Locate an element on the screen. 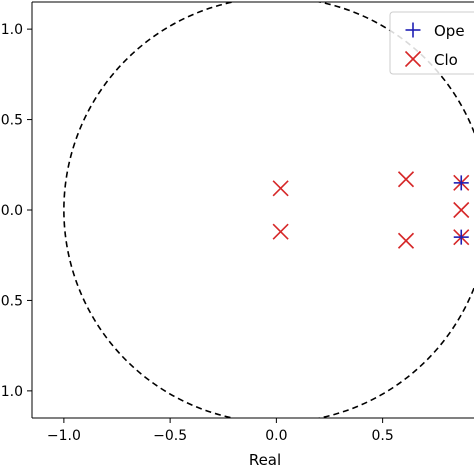 The height and width of the screenshot is (474, 474). y-tick-label: 0.0 is located at coordinates (12, 211).